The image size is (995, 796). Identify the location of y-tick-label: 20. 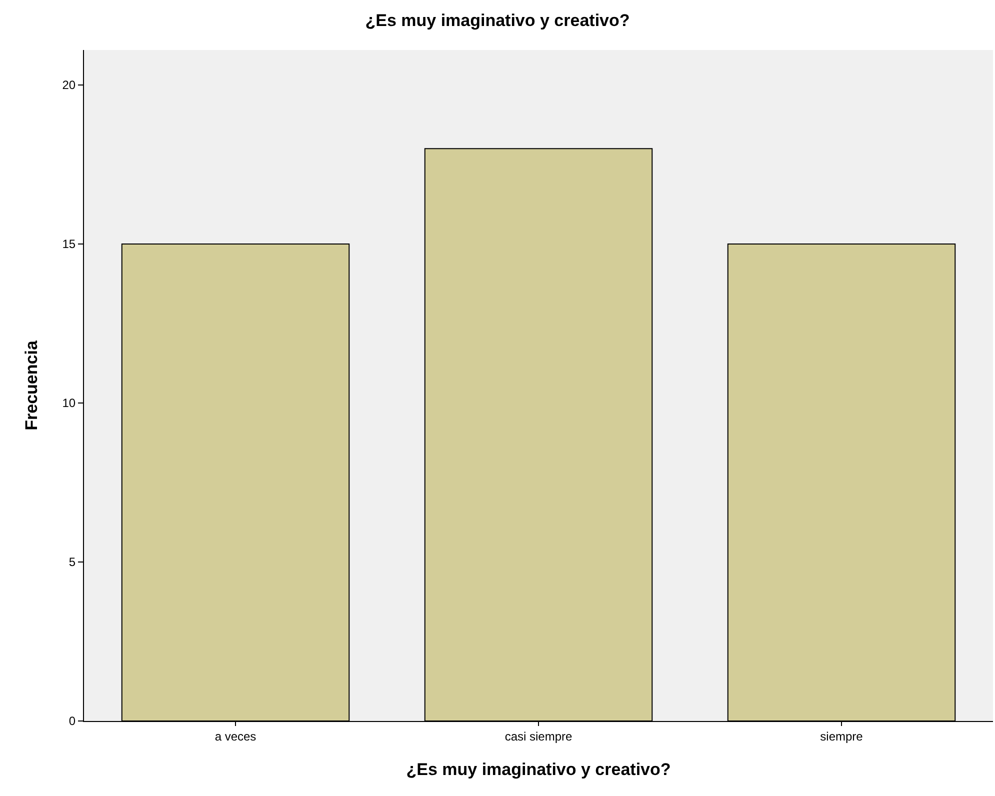
(69, 85).